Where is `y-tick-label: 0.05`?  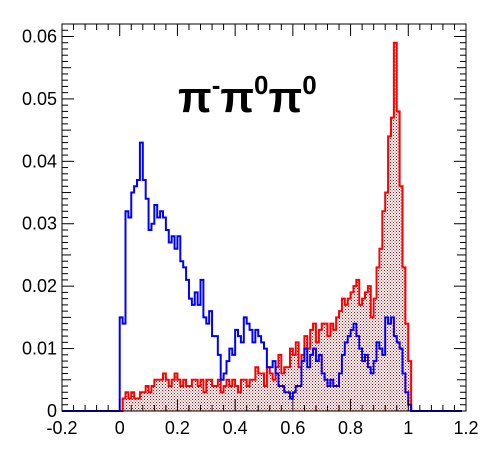 y-tick-label: 0.05 is located at coordinates (39, 99).